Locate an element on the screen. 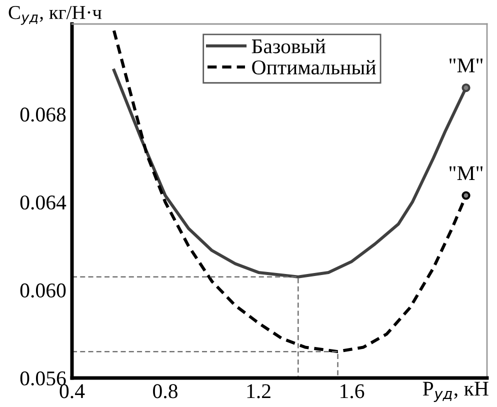 Image resolution: width=497 pixels, height=407 pixels. y-axis-title: C$_{уд}$, кг/Н·ч is located at coordinates (55, 15).